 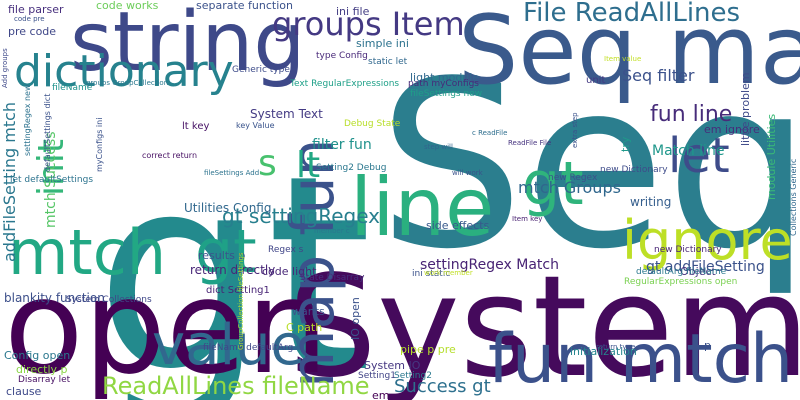 What do you see at coordinates (431, 274) in the screenshot?
I see `word: ini static` at bounding box center [431, 274].